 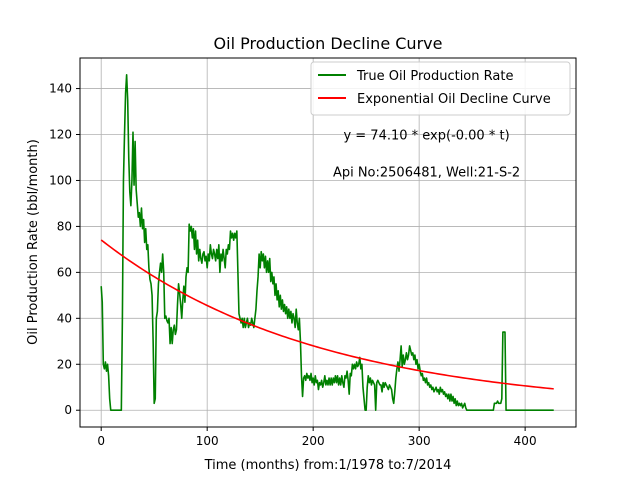 What do you see at coordinates (64, 318) in the screenshot?
I see `y-tick-label: 40` at bounding box center [64, 318].